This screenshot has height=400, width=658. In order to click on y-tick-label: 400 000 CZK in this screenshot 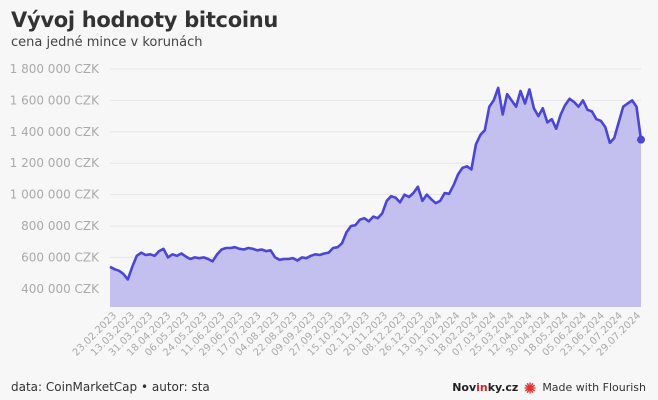, I will do `click(60, 289)`.